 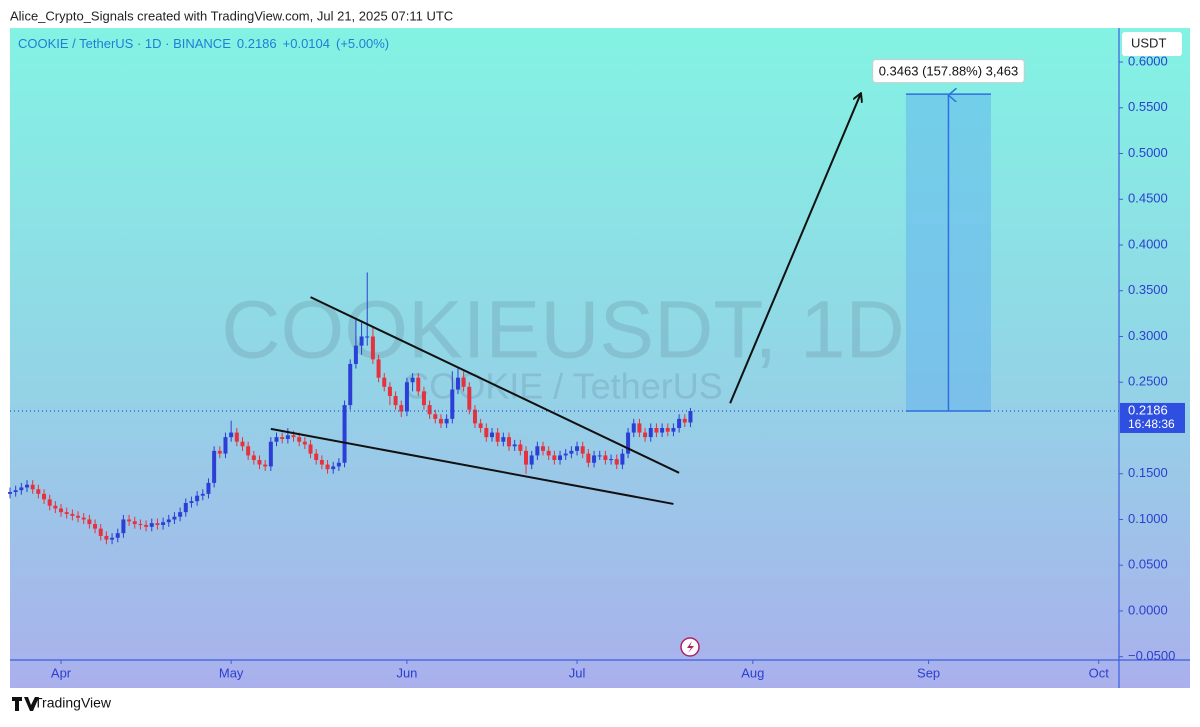 What do you see at coordinates (1148, 106) in the screenshot?
I see `y-tick-label: 0.5500` at bounding box center [1148, 106].